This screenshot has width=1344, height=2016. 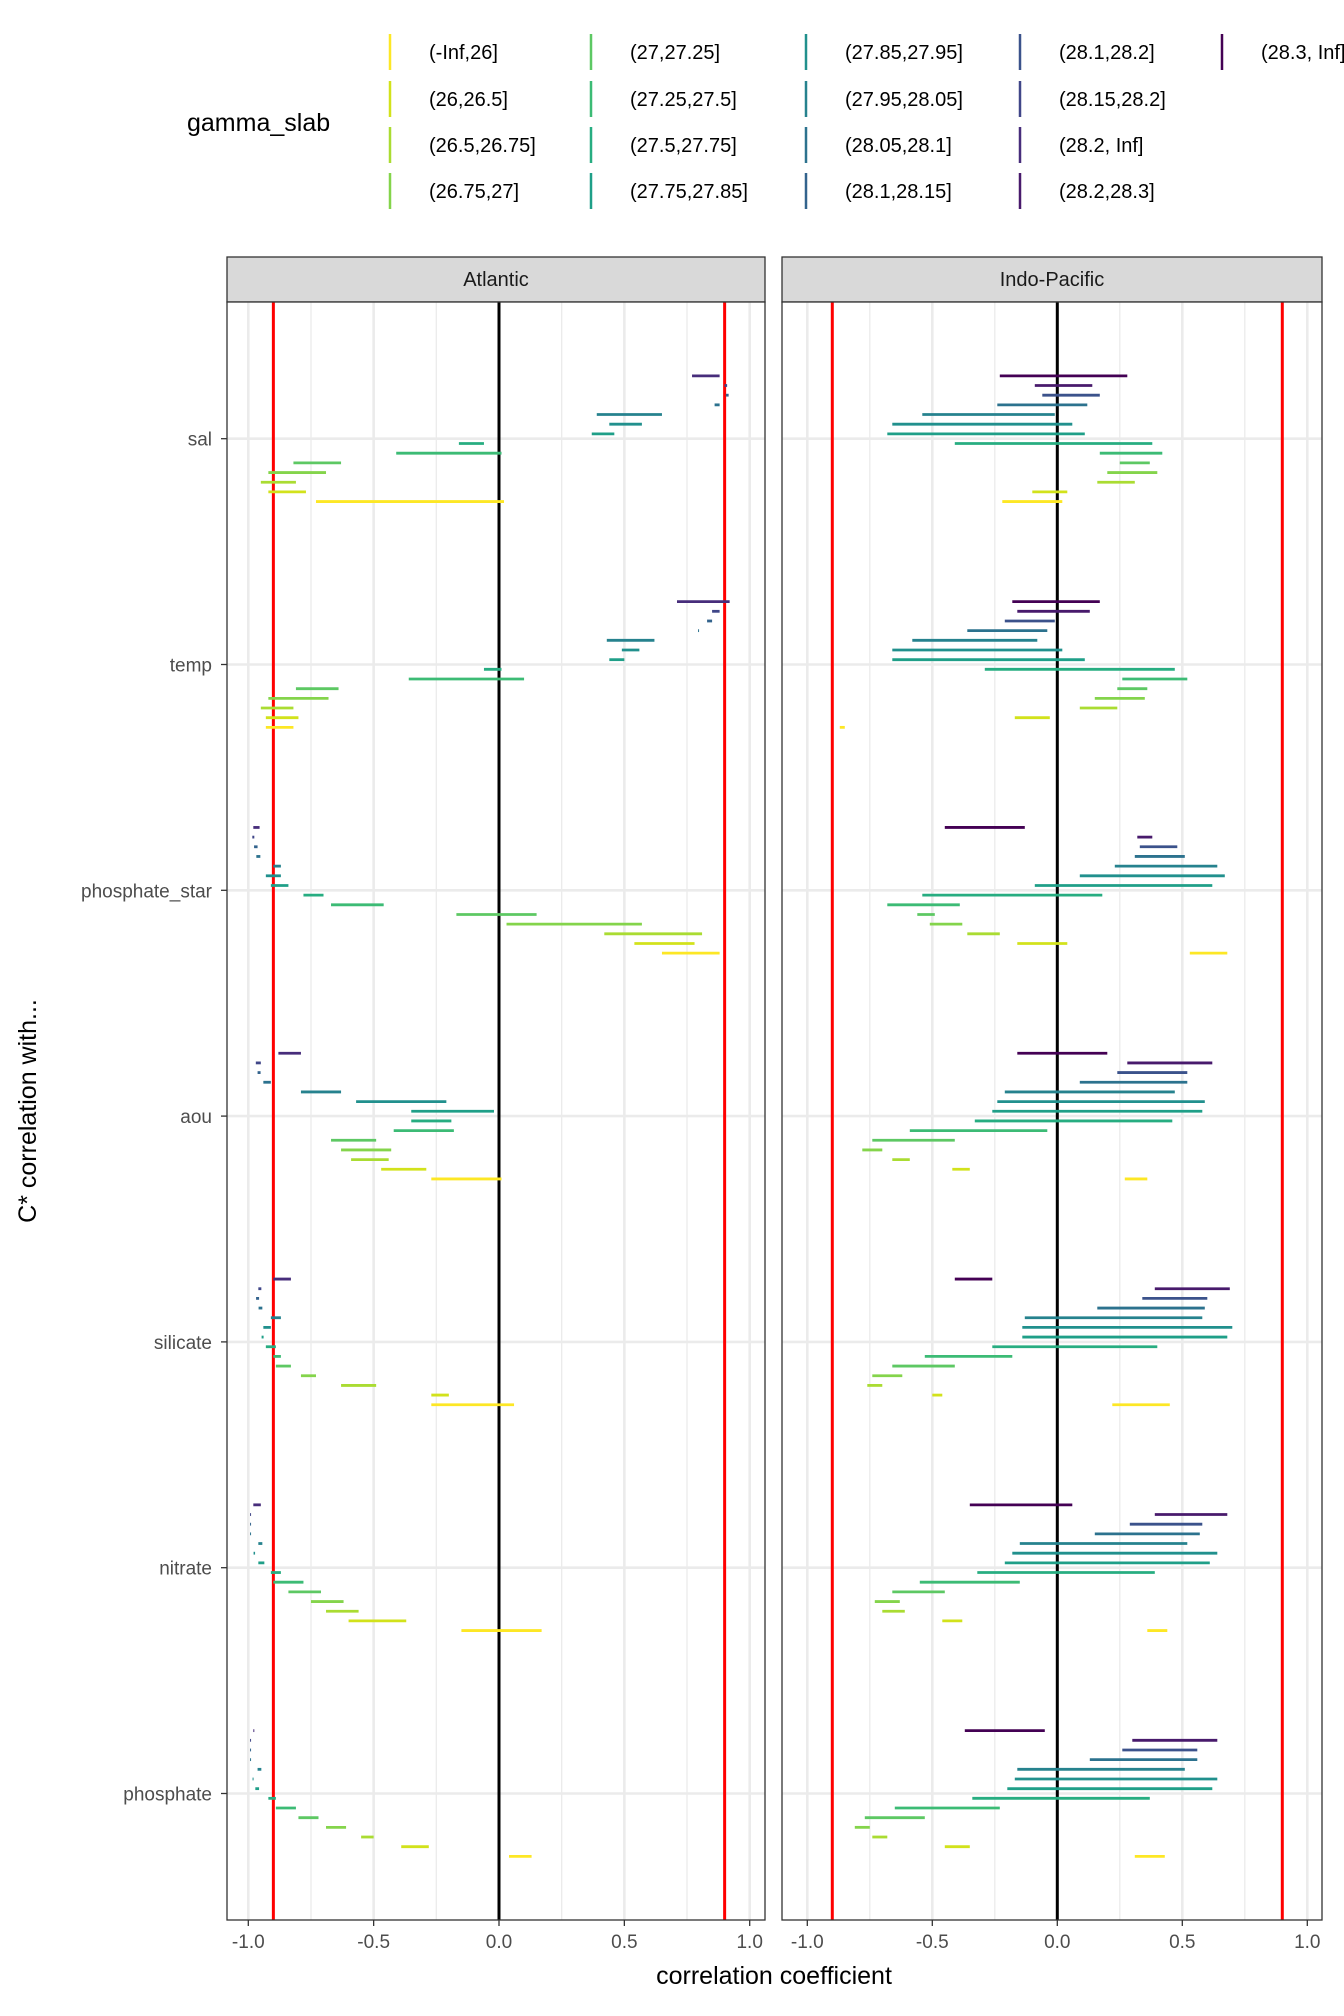 I want to click on y-tick-label: sal, so click(x=200, y=440).